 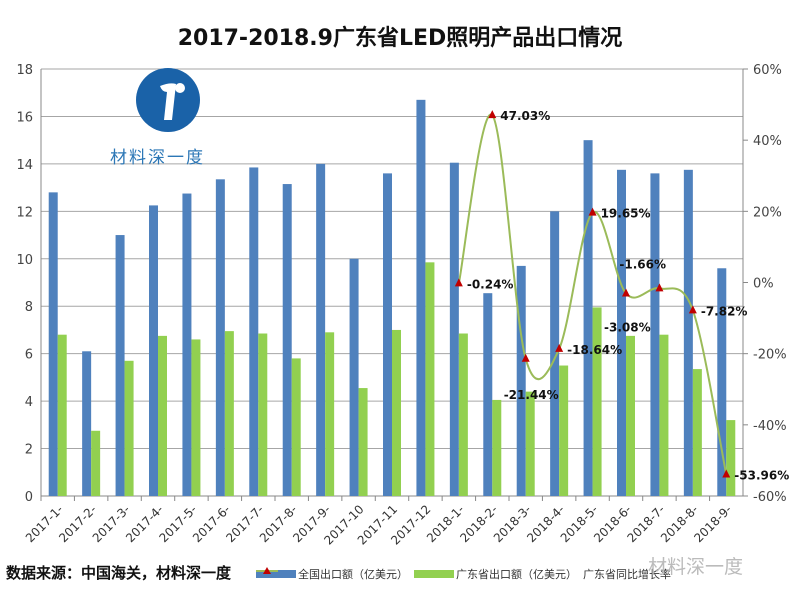 What do you see at coordinates (29, 497) in the screenshot?
I see `y-tick-label: 0` at bounding box center [29, 497].